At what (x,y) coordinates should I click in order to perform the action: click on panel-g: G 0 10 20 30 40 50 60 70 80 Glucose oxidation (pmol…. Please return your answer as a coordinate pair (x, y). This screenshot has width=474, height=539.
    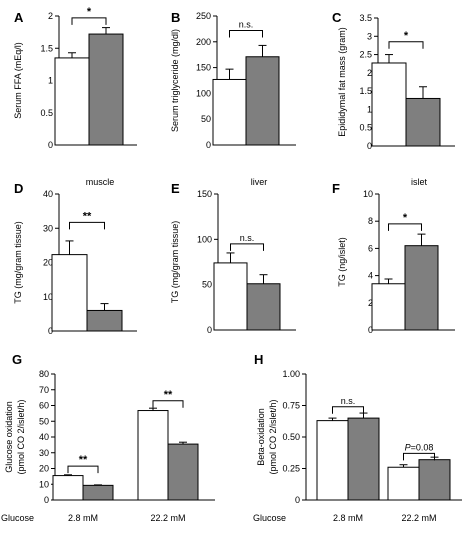
    Looking at the image, I should click on (108, 437).